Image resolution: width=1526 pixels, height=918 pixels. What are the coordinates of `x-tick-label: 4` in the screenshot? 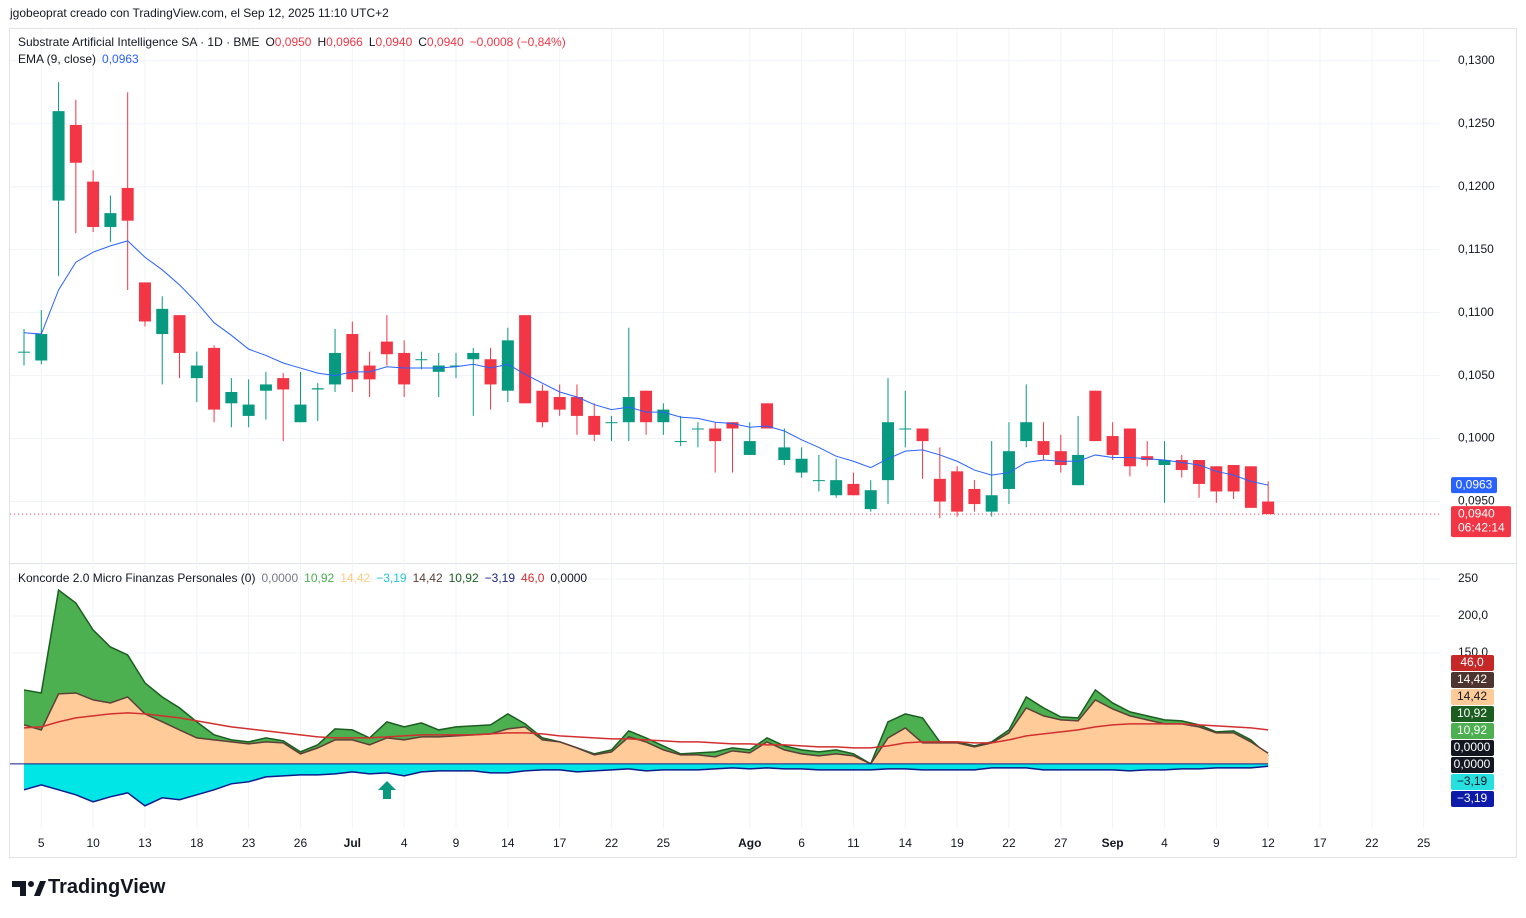 It's located at (1164, 843).